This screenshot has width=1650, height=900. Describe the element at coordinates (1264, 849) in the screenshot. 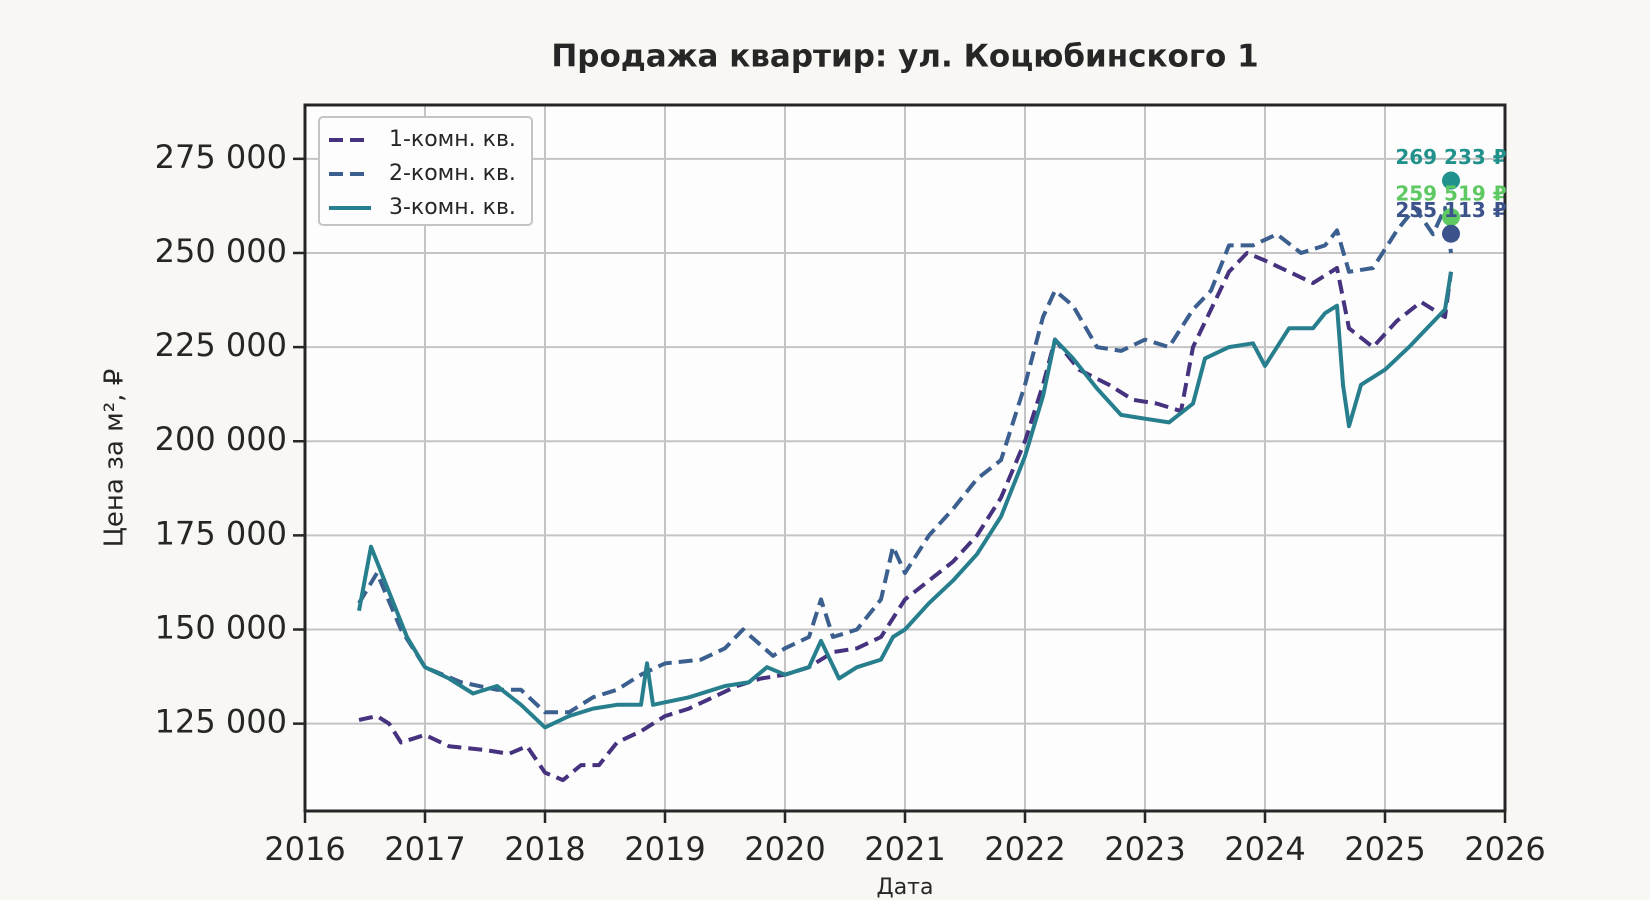

I see `x-tick-label: 2024` at that location.